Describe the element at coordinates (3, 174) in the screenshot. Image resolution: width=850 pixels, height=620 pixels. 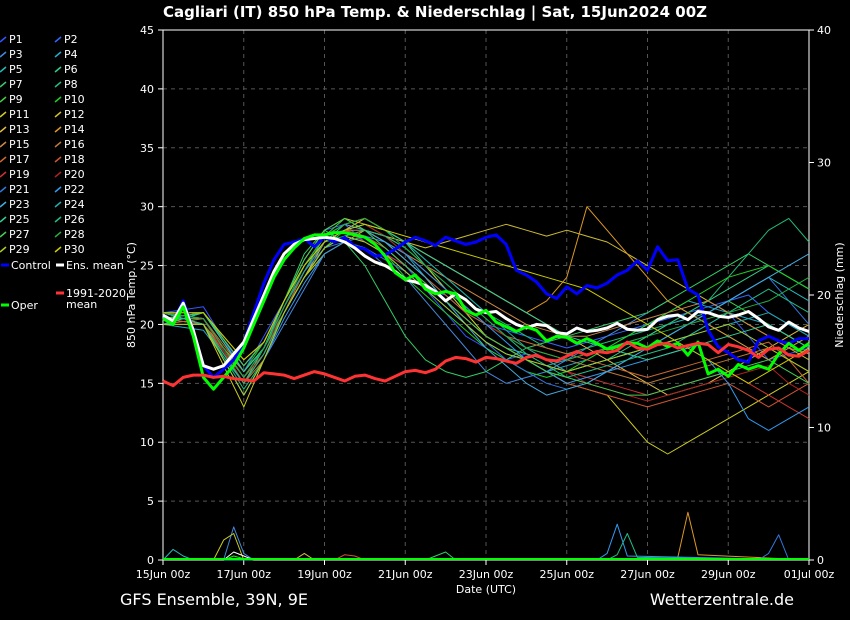
I see `legend-swatch-p19` at that location.